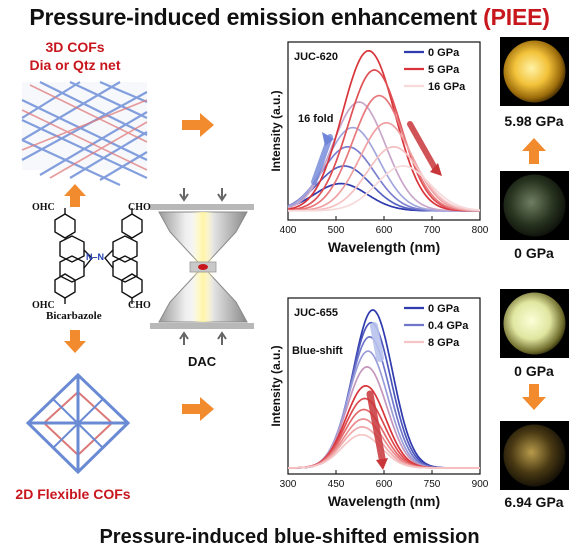  Describe the element at coordinates (202, 361) in the screenshot. I see `dac-label: DAC` at that location.